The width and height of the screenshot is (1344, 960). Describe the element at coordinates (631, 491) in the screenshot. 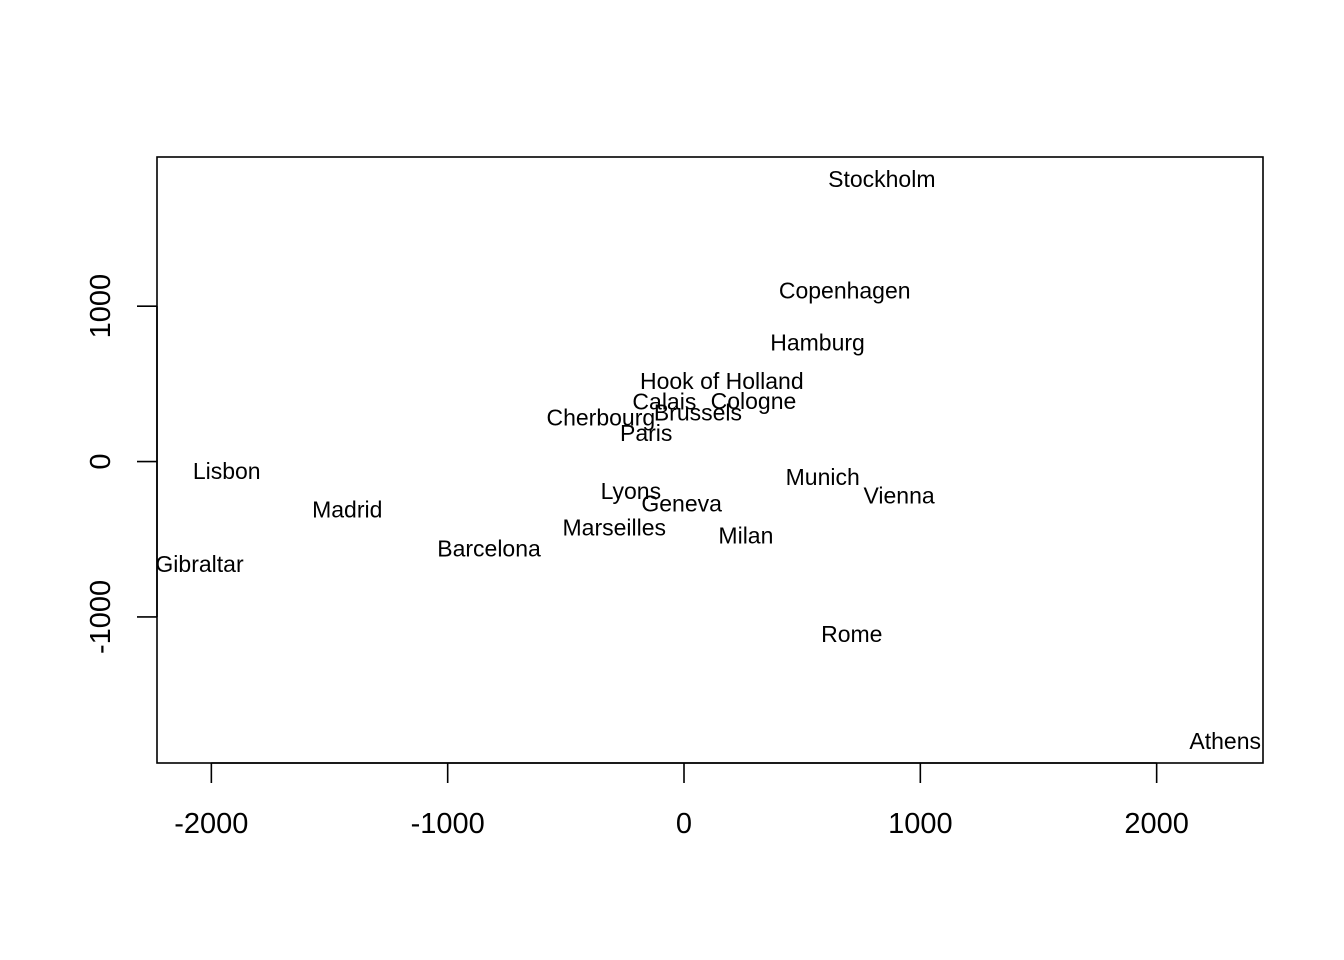

I see `city-label: Lyons` at that location.